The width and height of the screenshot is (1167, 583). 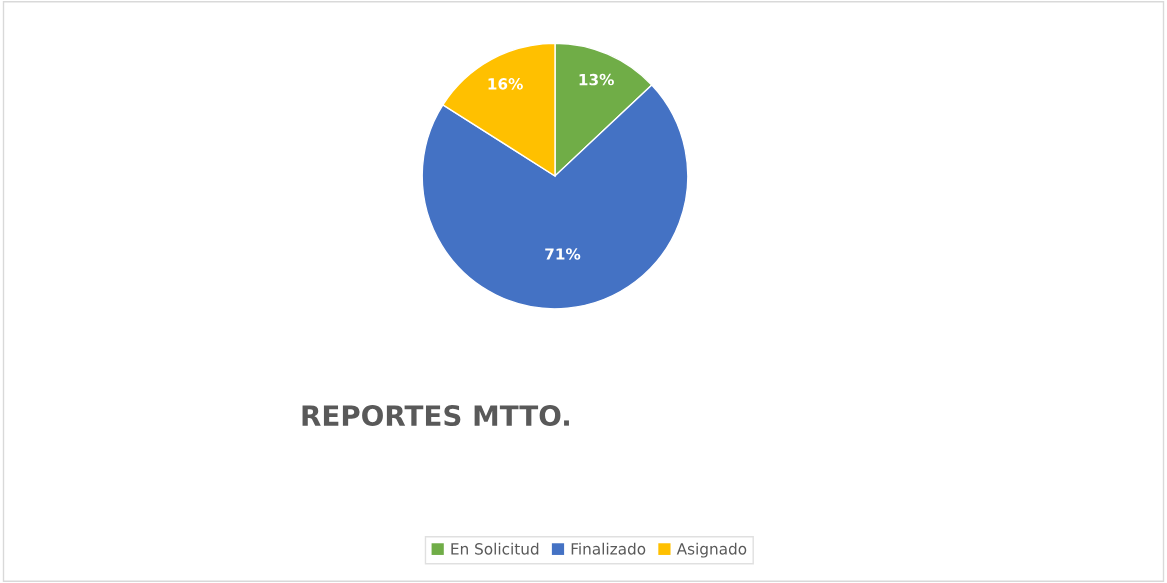 I want to click on data-label: 16%, so click(x=505, y=84).